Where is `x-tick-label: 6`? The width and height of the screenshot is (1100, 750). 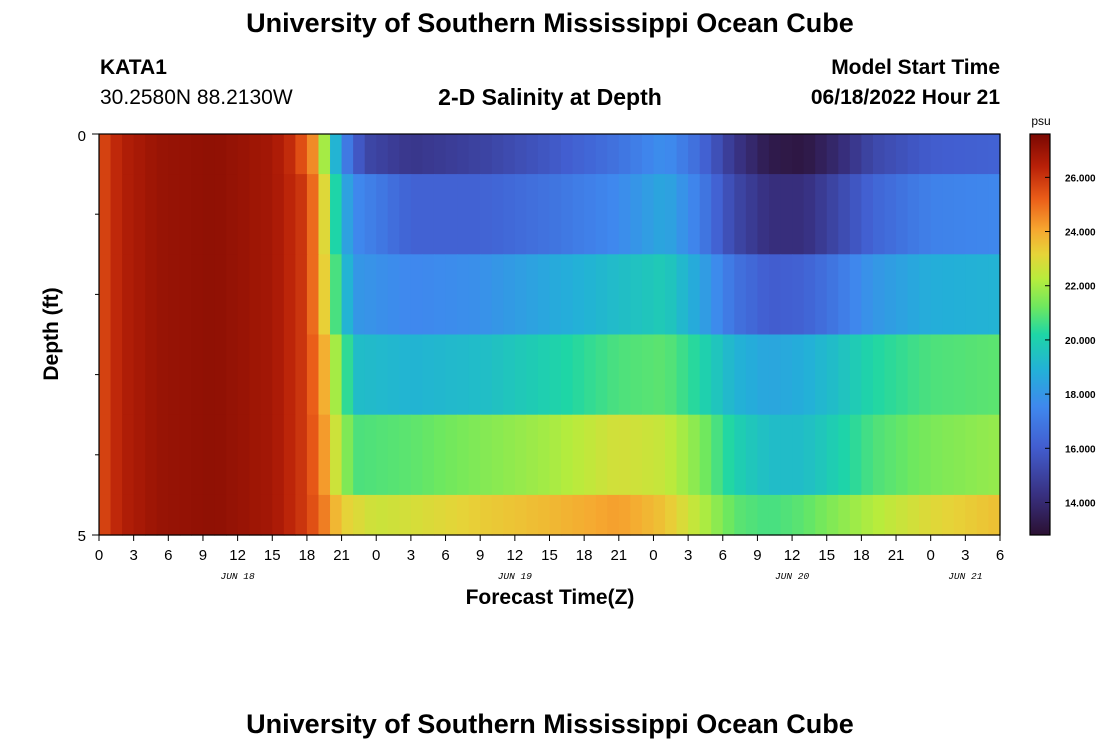
x-tick-label: 6 is located at coordinates (1000, 555).